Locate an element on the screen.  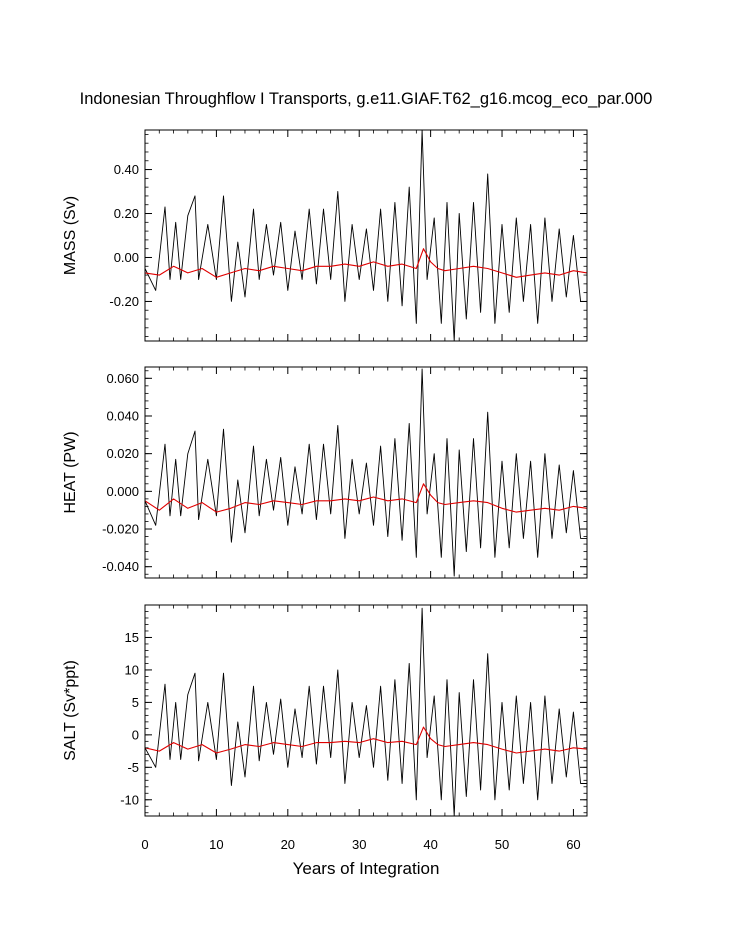
heat-plot-frame is located at coordinates (366, 472).